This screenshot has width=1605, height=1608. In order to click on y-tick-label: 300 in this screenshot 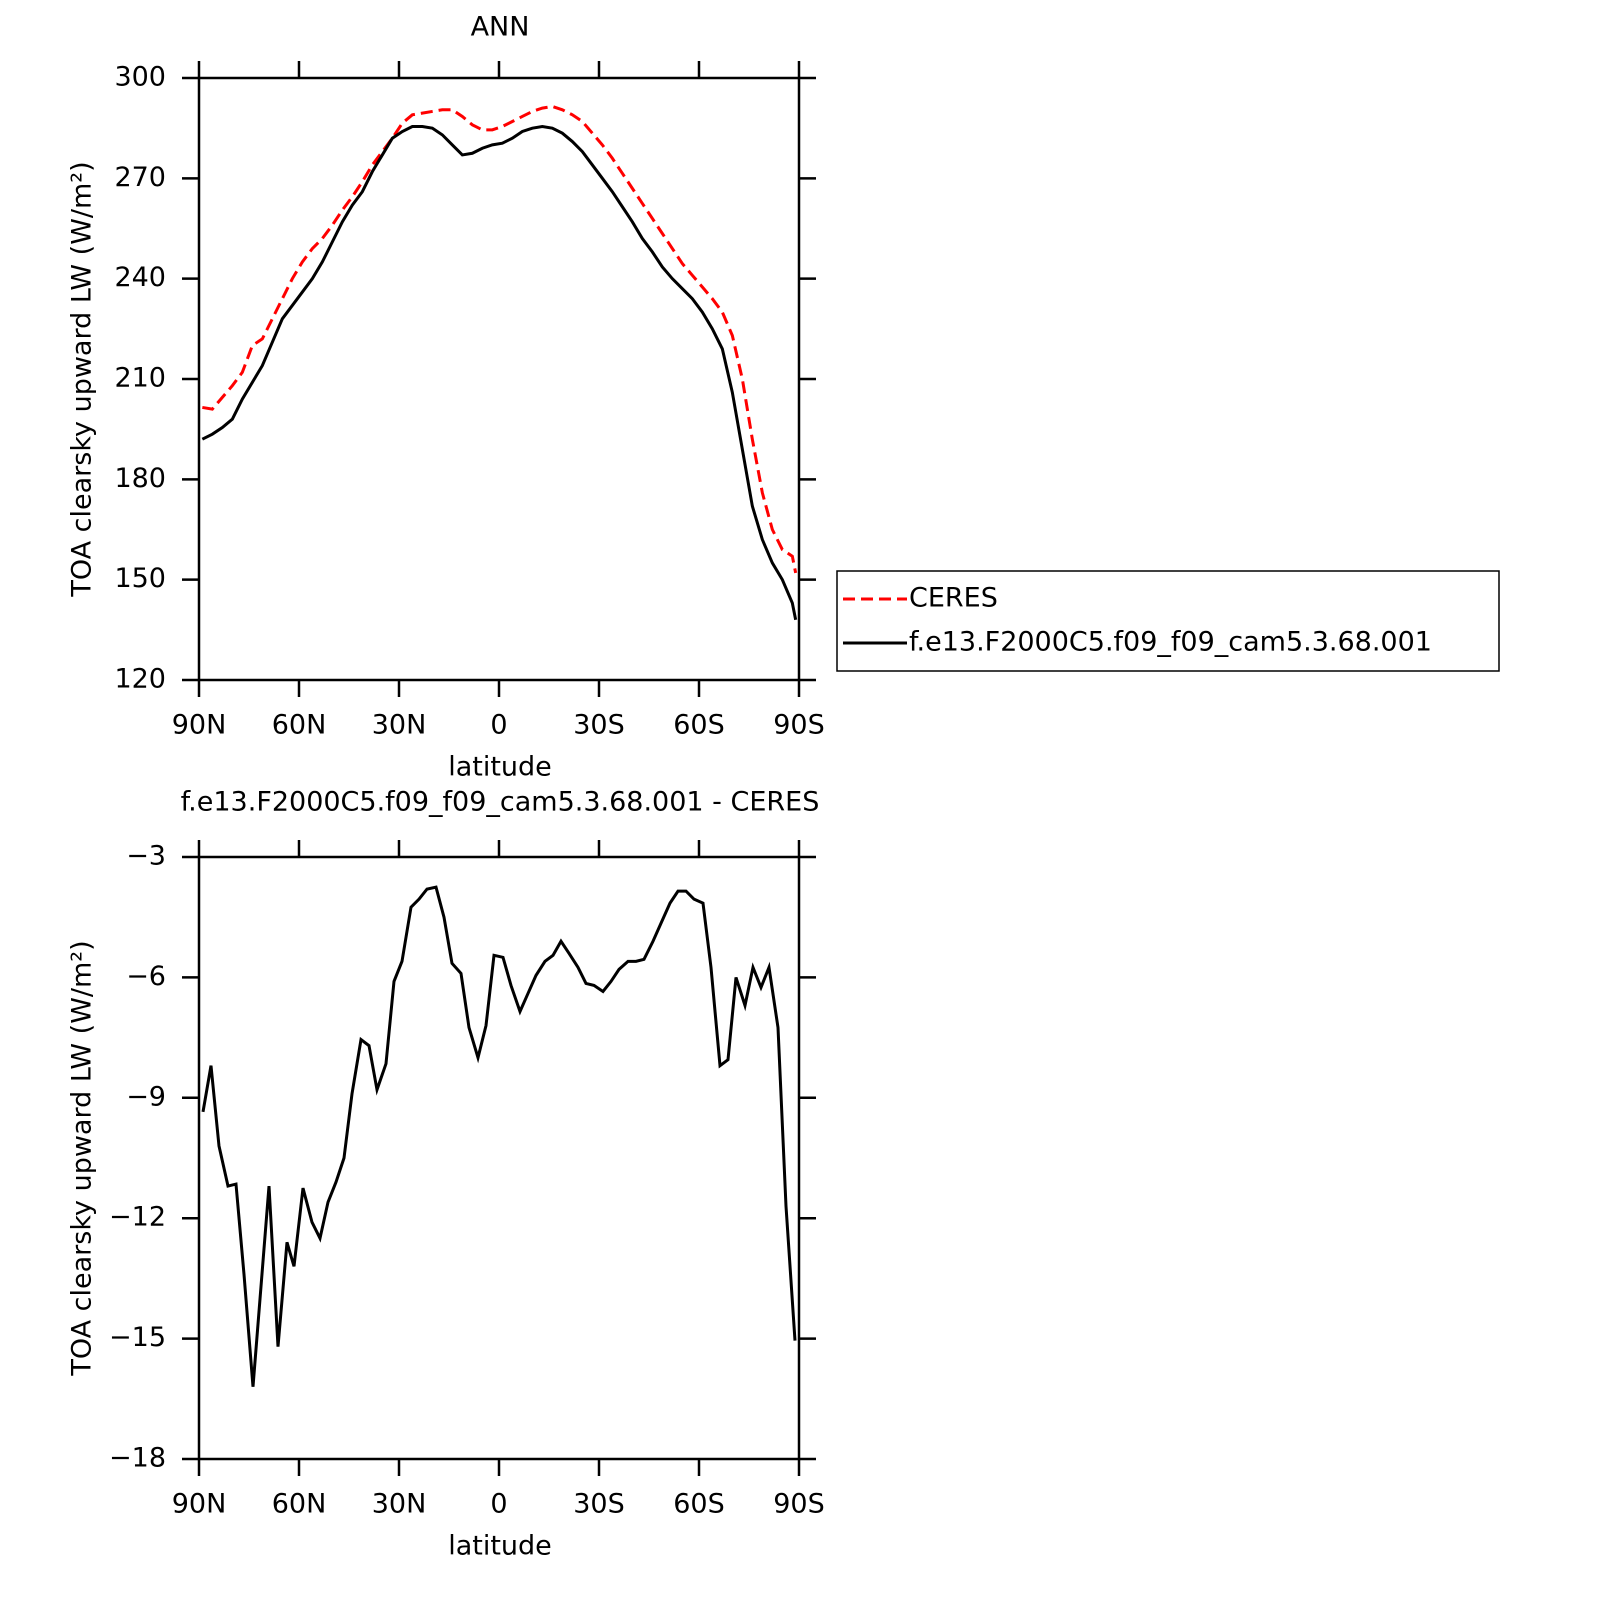, I will do `click(140, 77)`.